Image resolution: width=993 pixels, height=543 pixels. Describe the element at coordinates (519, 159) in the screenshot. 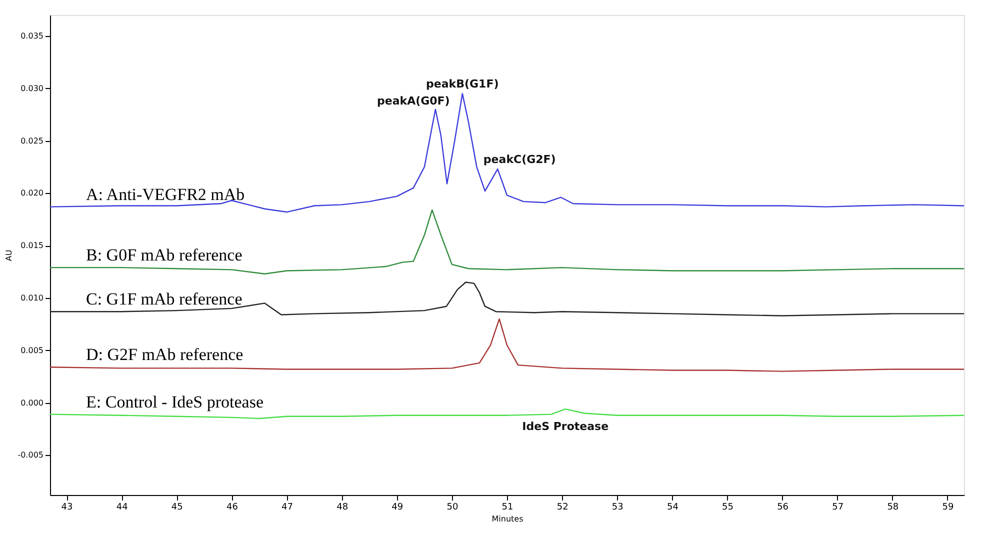

I see `annotation: peakC(G2F)` at that location.